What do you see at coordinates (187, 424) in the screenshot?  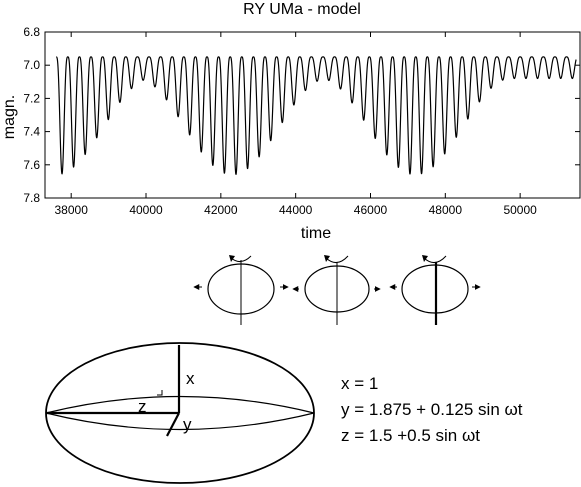 I see `label-y: y` at bounding box center [187, 424].